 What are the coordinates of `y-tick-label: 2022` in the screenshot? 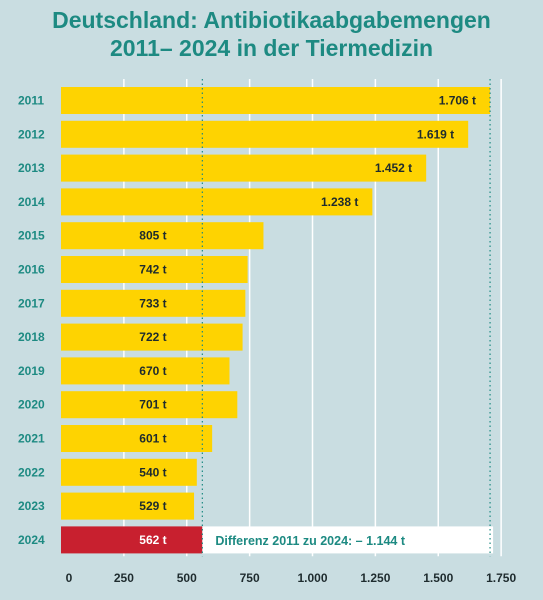 It's located at (31, 472).